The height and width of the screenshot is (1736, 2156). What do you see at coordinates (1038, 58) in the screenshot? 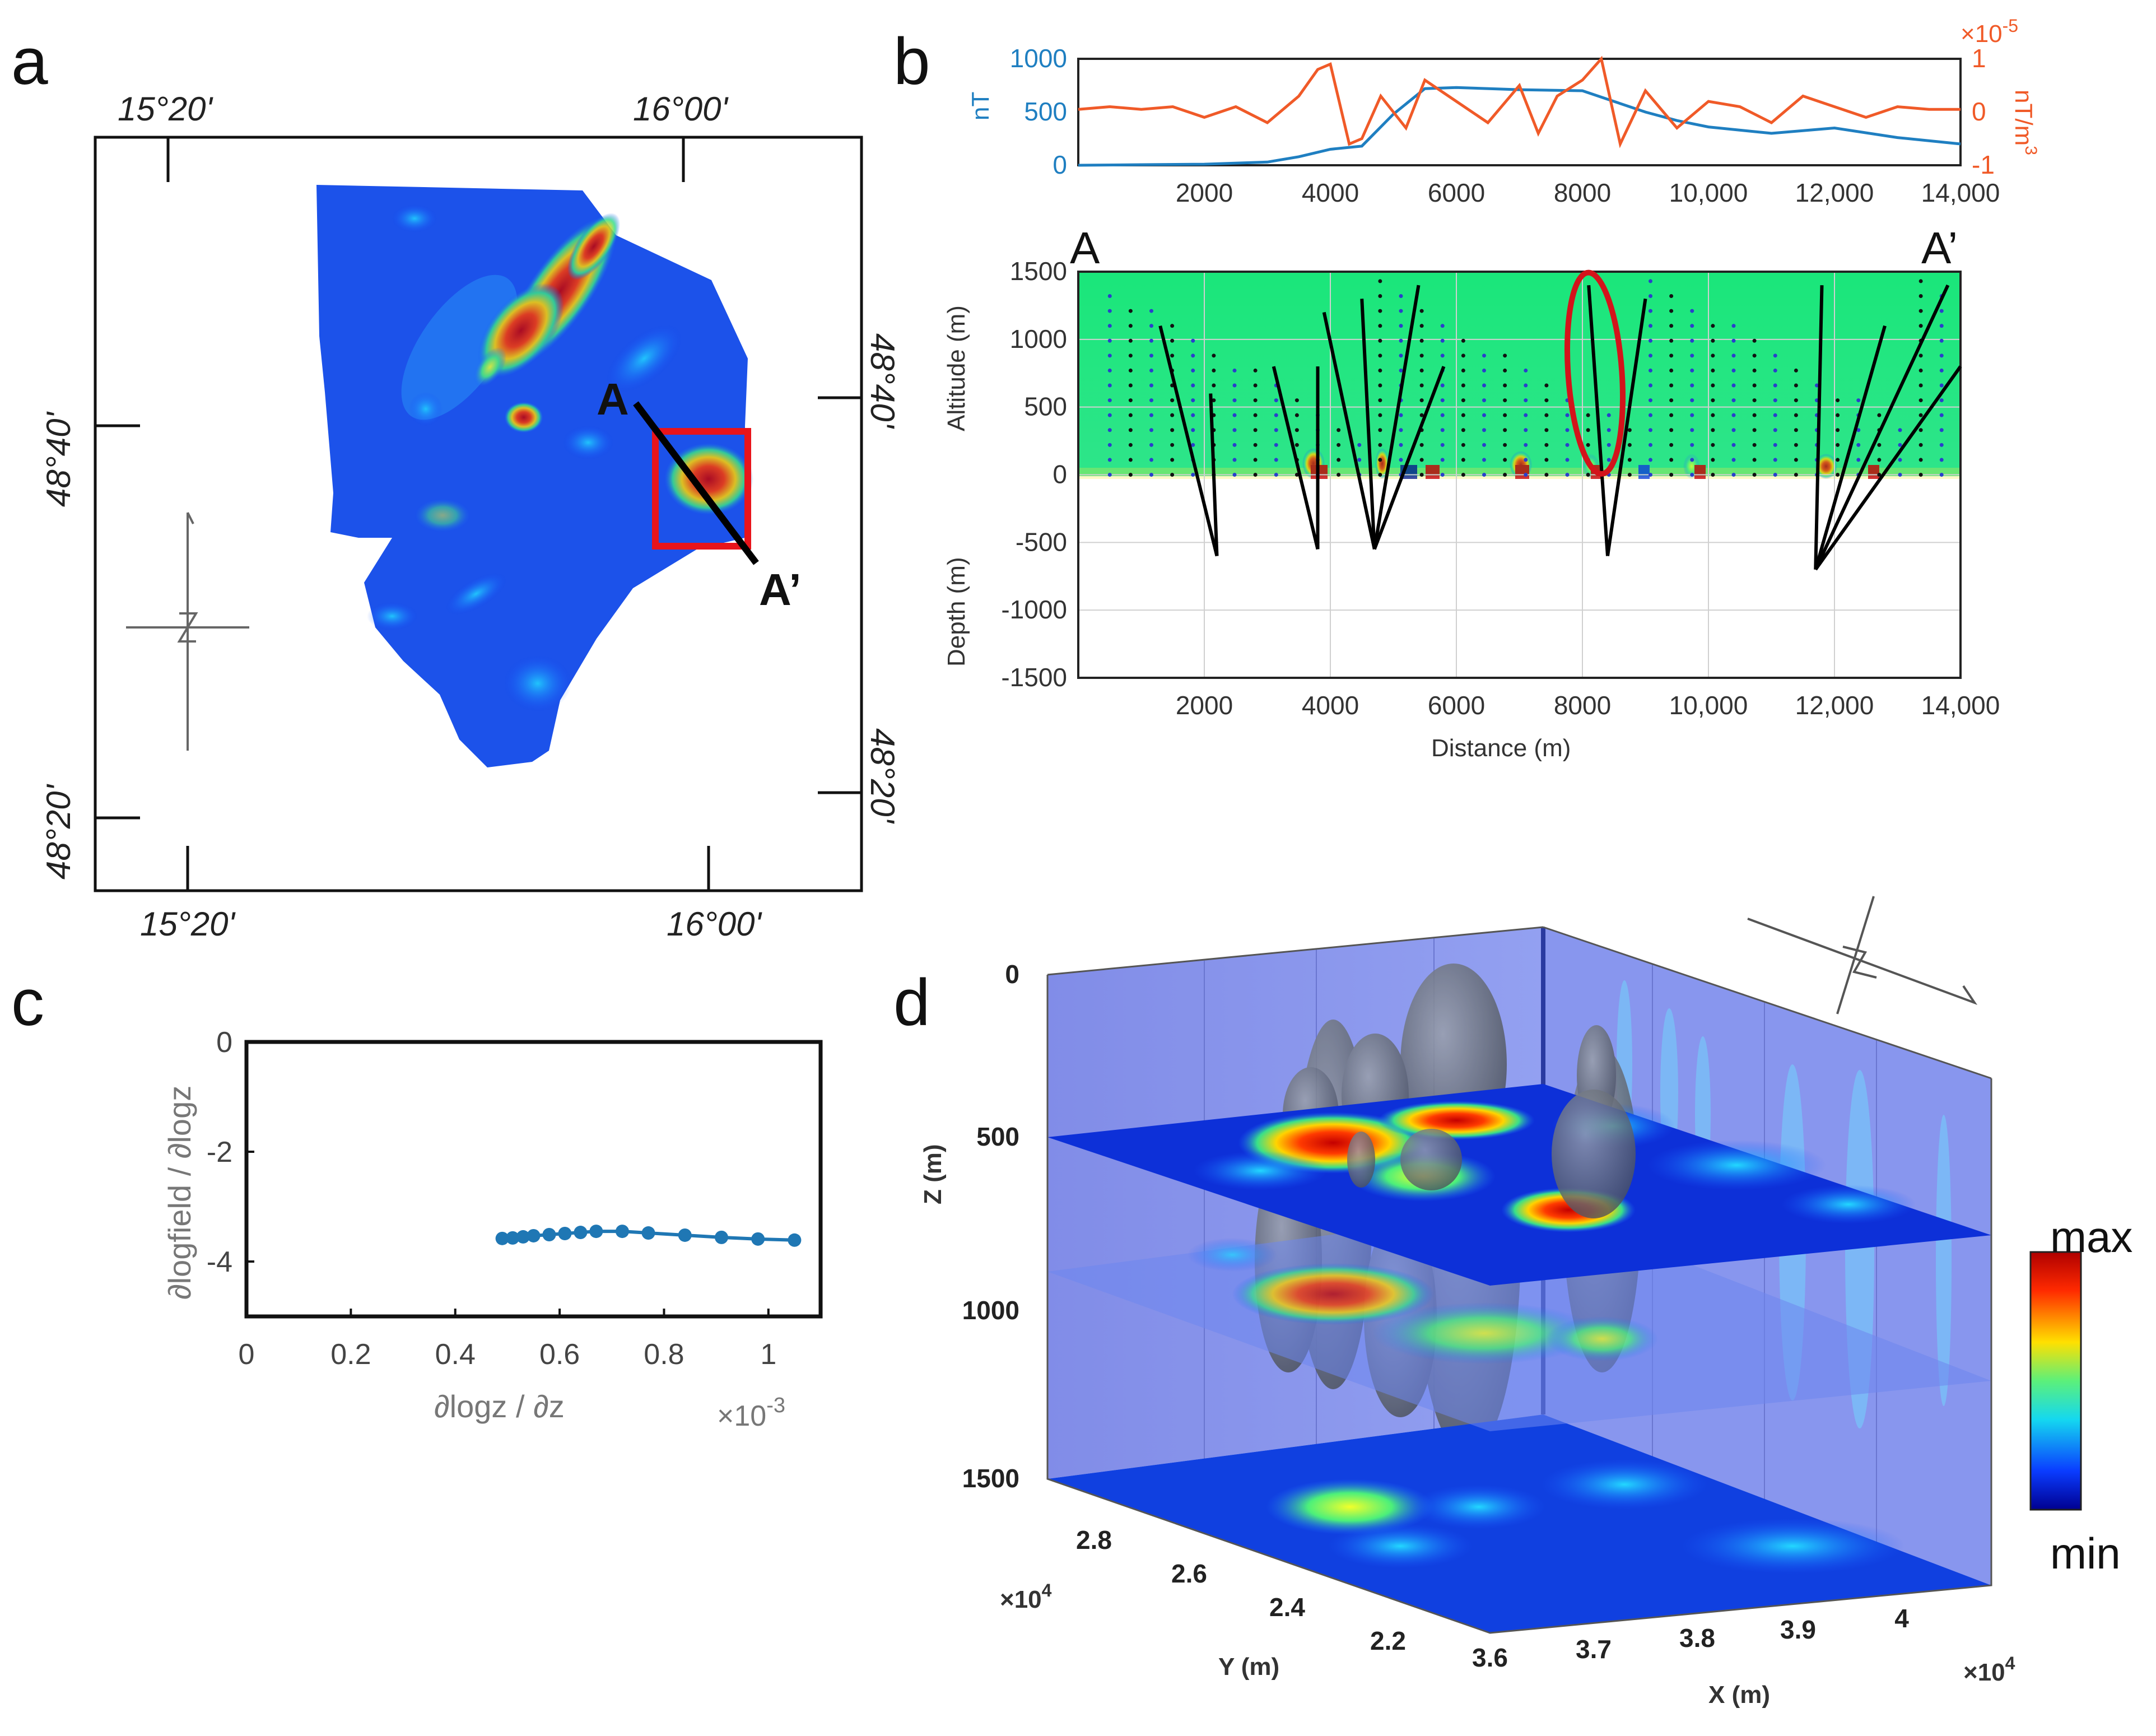
I see `b-top-left-tick: 1000` at bounding box center [1038, 58].